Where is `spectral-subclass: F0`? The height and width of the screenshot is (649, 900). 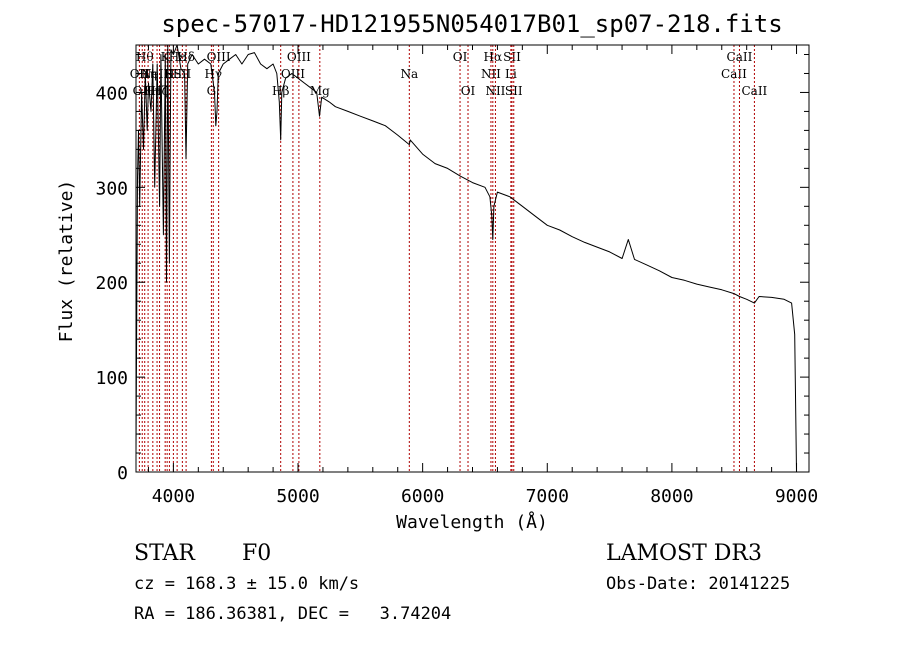 spectral-subclass: F0 is located at coordinates (256, 553).